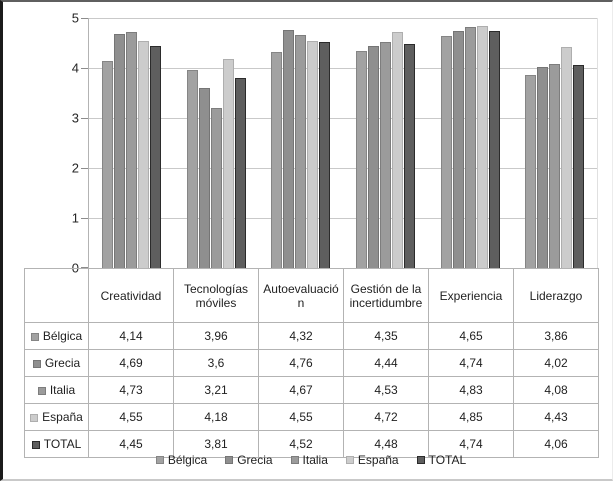  I want to click on bar-be-lgica-autoevaluacio-n, so click(277, 160).